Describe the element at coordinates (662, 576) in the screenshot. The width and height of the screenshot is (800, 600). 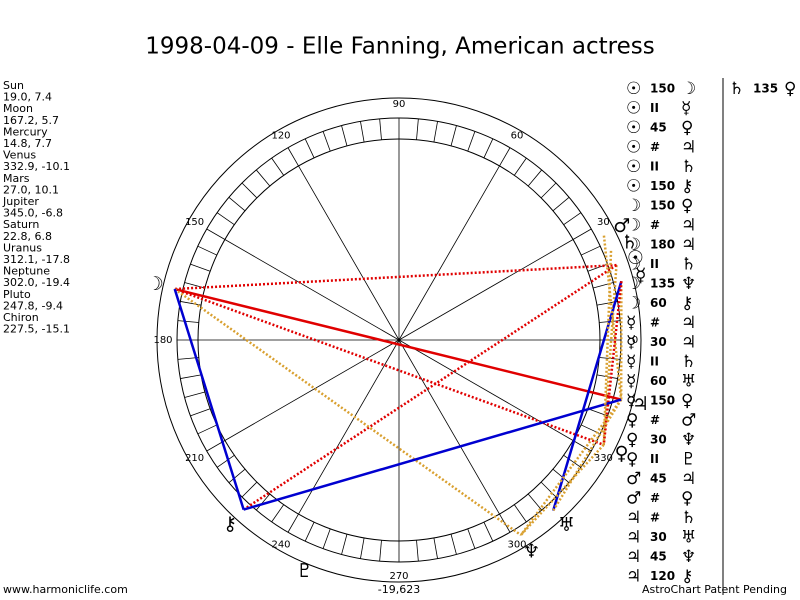
I see `aspect-type: 120` at that location.